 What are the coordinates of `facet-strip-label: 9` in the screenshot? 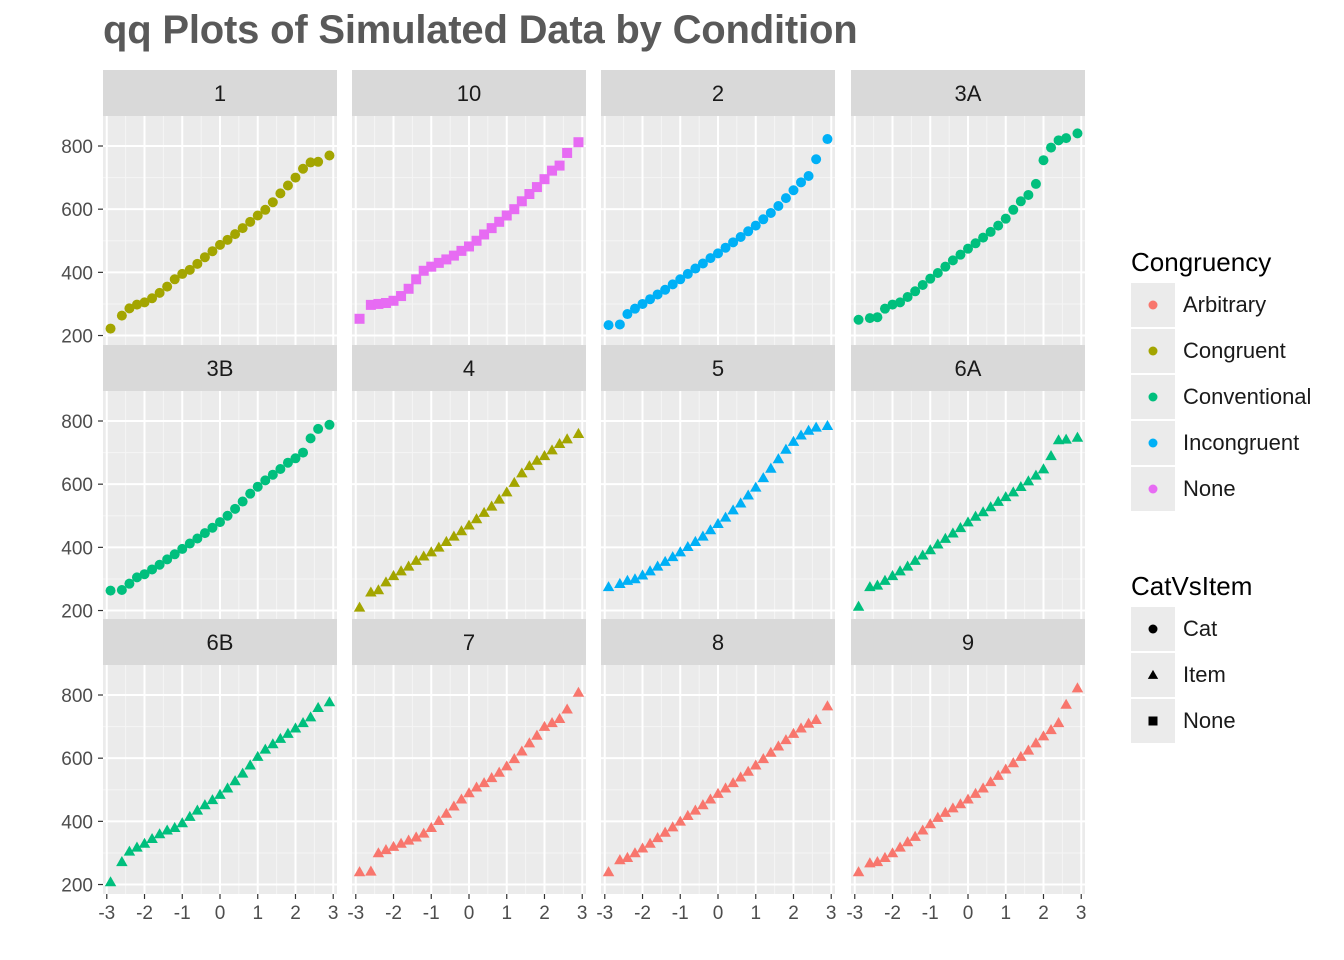 It's located at (968, 642).